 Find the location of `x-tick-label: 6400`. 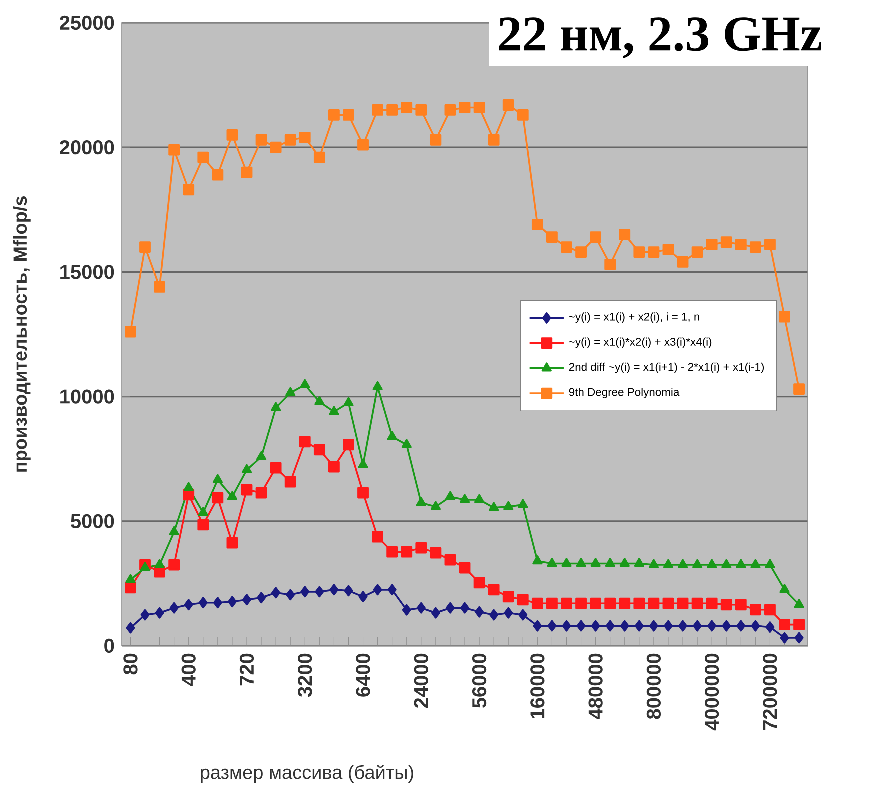

x-tick-label: 6400 is located at coordinates (363, 675).